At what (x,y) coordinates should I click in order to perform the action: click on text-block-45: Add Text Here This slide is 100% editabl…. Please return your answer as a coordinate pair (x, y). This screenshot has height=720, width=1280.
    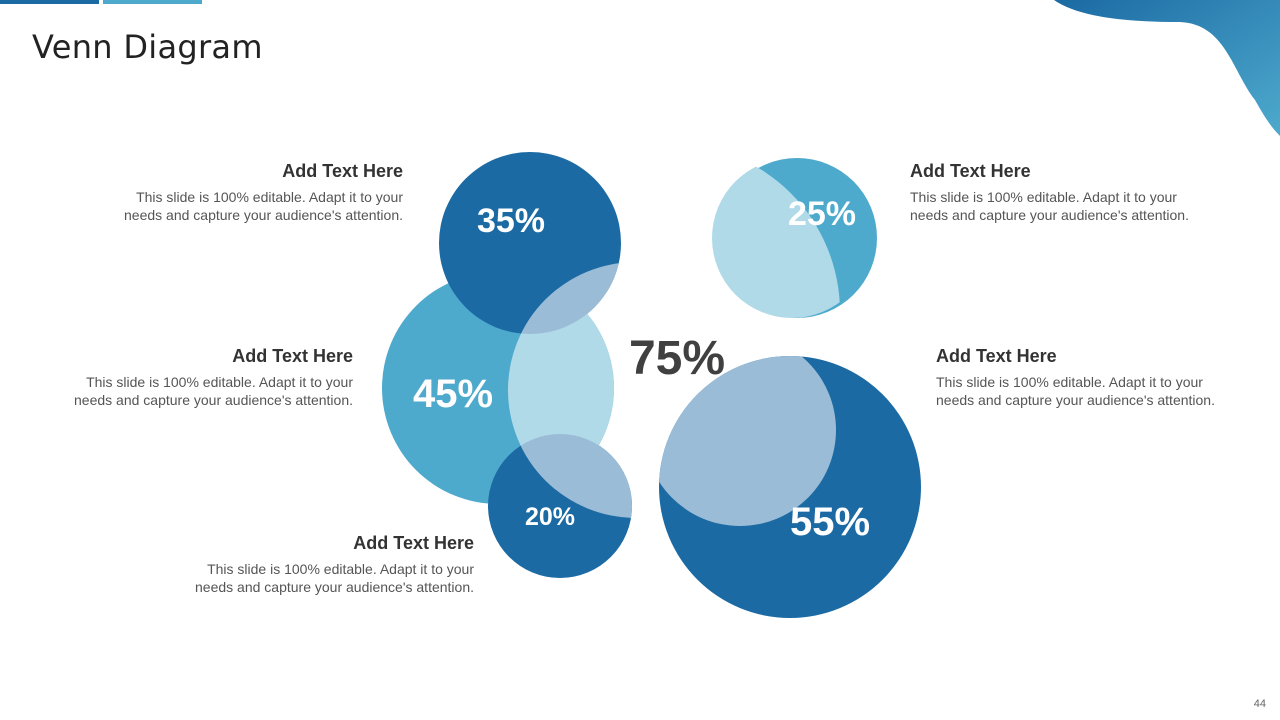
    Looking at the image, I should click on (193, 377).